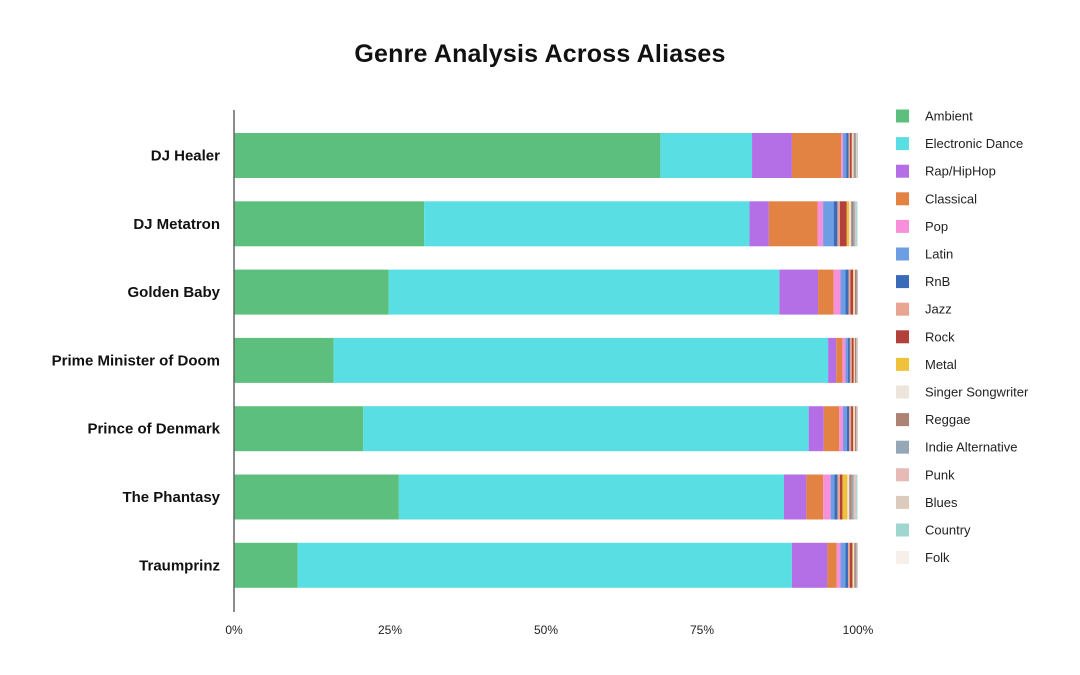 This screenshot has width=1080, height=675. I want to click on legend-label: RnB, so click(937, 281).